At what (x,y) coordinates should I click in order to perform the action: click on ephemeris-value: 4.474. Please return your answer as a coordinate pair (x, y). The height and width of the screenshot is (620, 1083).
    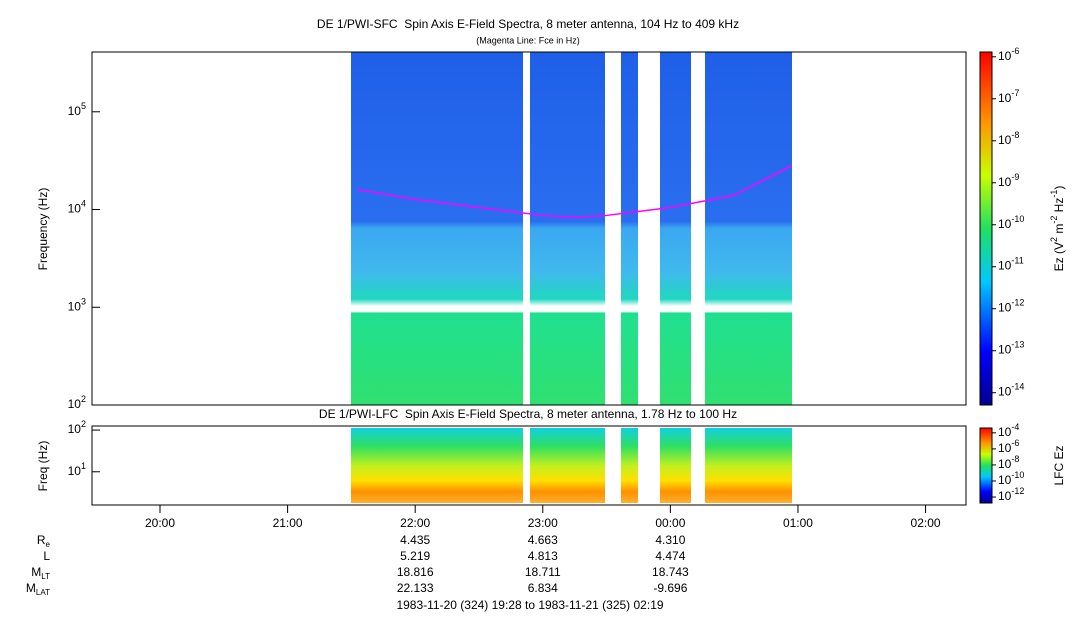
    Looking at the image, I should click on (670, 556).